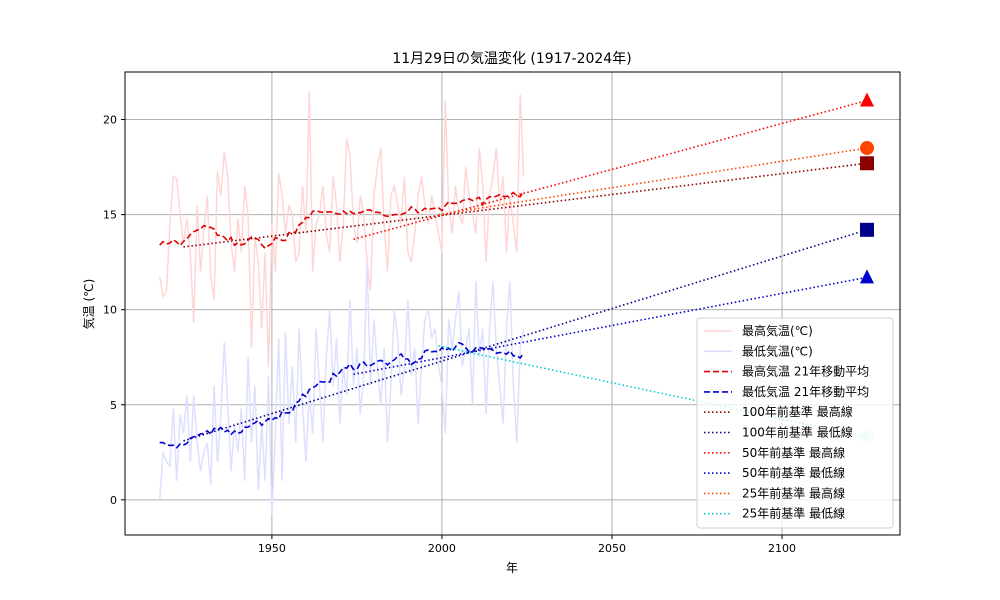 This screenshot has width=1000, height=600. What do you see at coordinates (805, 391) in the screenshot?
I see `legend-label: 最低気温 21年移動平均` at bounding box center [805, 391].